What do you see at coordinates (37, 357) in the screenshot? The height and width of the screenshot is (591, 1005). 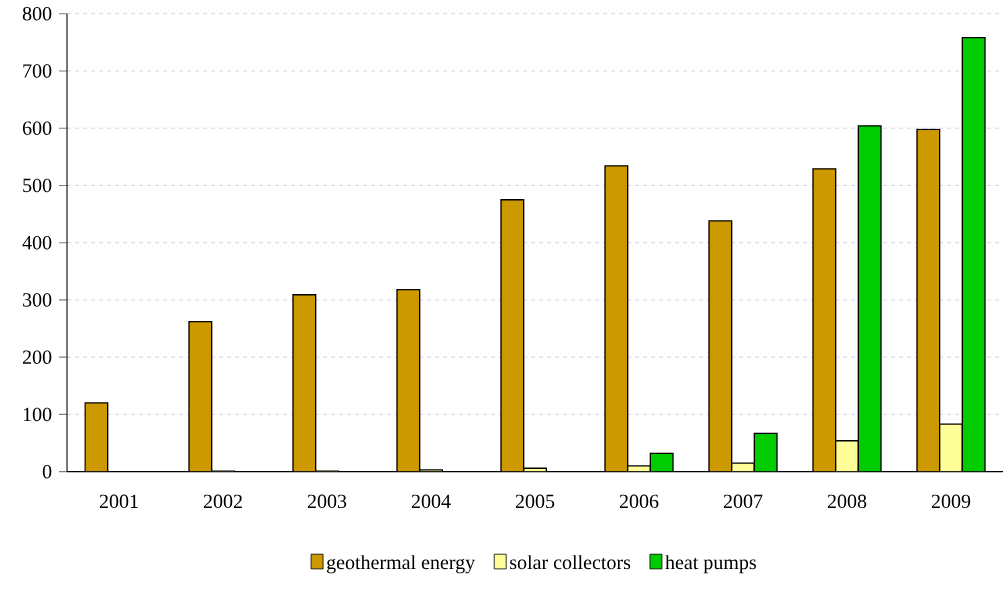 I see `y-tick-label: 200` at bounding box center [37, 357].